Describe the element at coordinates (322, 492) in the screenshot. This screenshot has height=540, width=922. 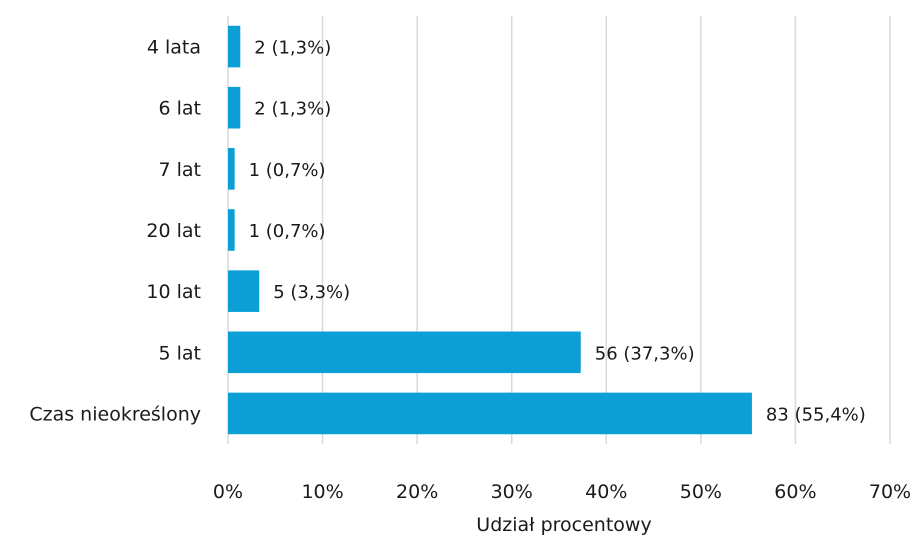
I see `x-tick-label: 10%` at that location.